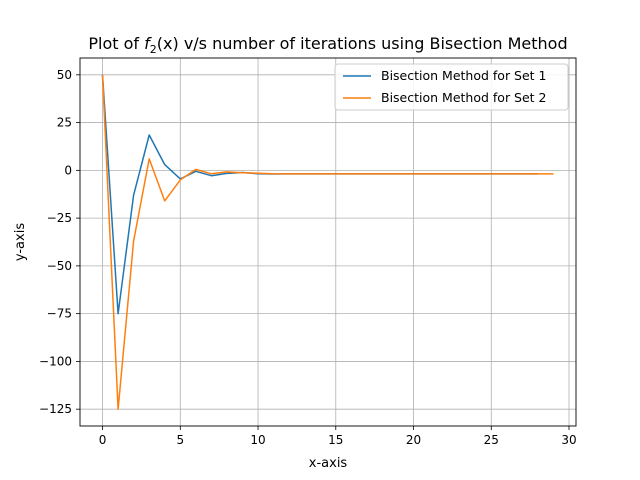  What do you see at coordinates (257, 440) in the screenshot?
I see `x-tick-label: 10` at bounding box center [257, 440].